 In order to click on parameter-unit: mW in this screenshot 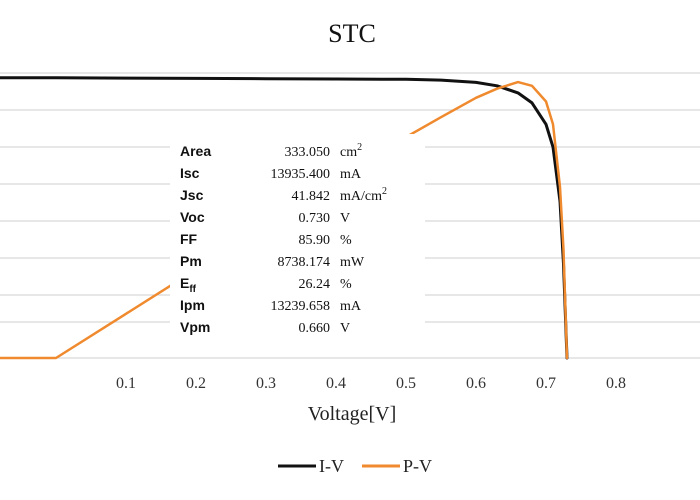, I will do `click(352, 262)`.